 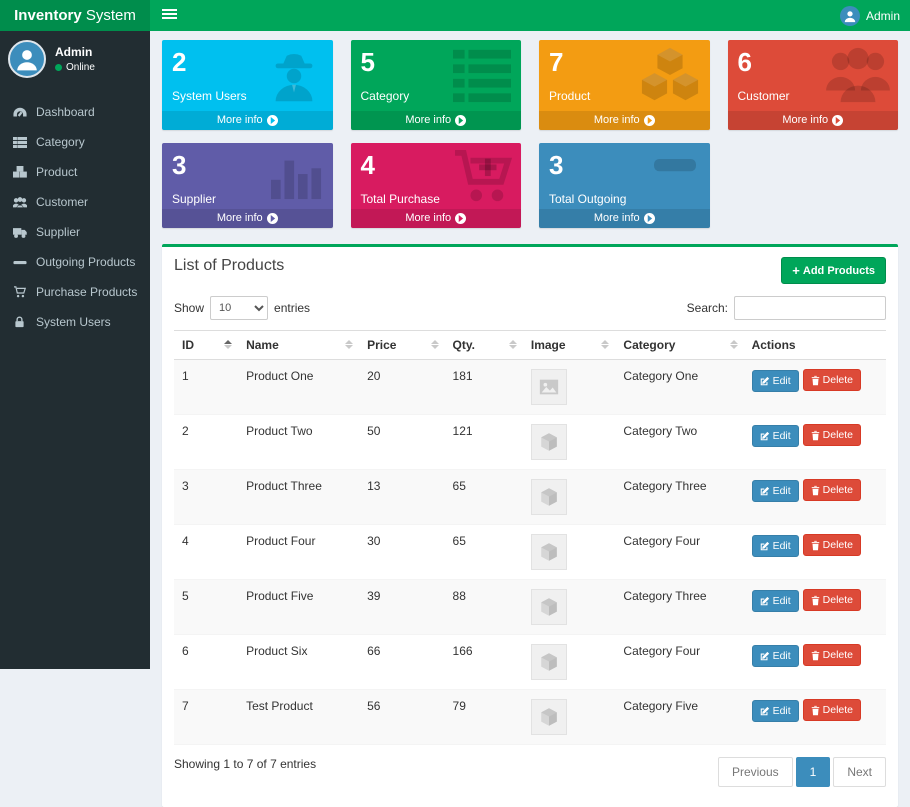 What do you see at coordinates (569, 345) in the screenshot?
I see `column-header-image: Image` at bounding box center [569, 345].